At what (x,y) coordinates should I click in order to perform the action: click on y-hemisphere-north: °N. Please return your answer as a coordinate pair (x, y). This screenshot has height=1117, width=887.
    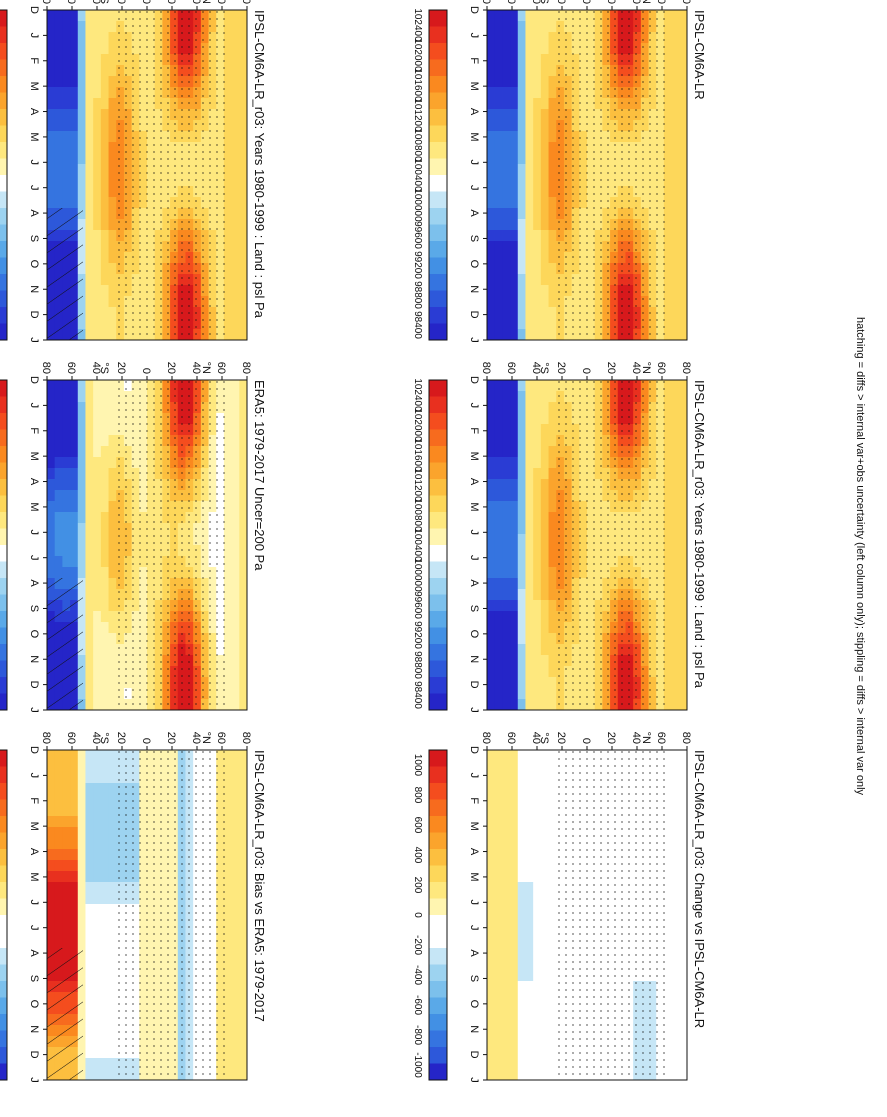
    Looking at the image, I should click on (206, 368).